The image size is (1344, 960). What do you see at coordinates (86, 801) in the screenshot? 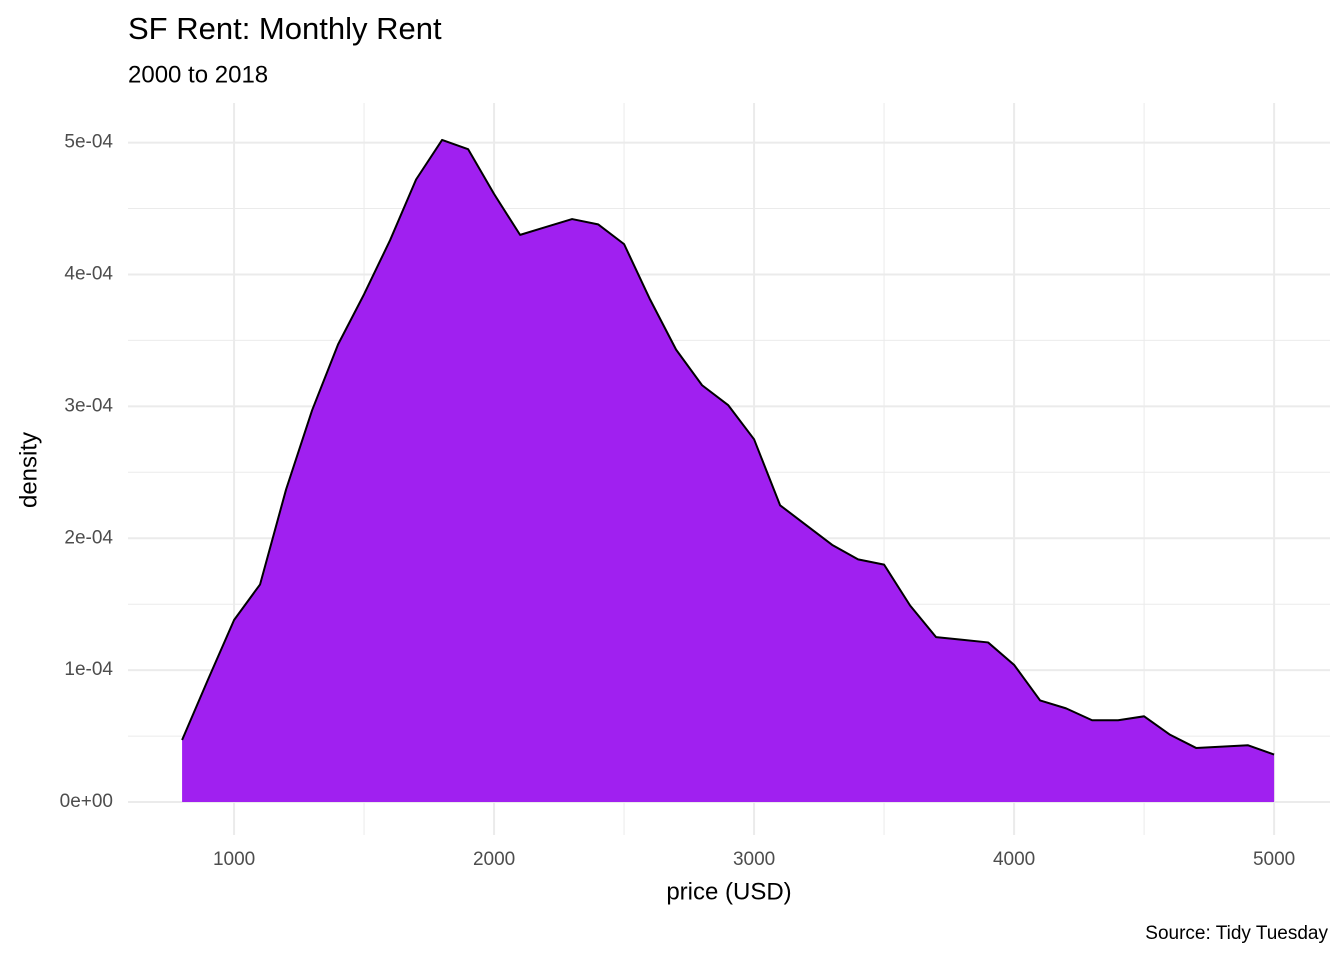
I see `y-tick-label: 0e+00` at bounding box center [86, 801].